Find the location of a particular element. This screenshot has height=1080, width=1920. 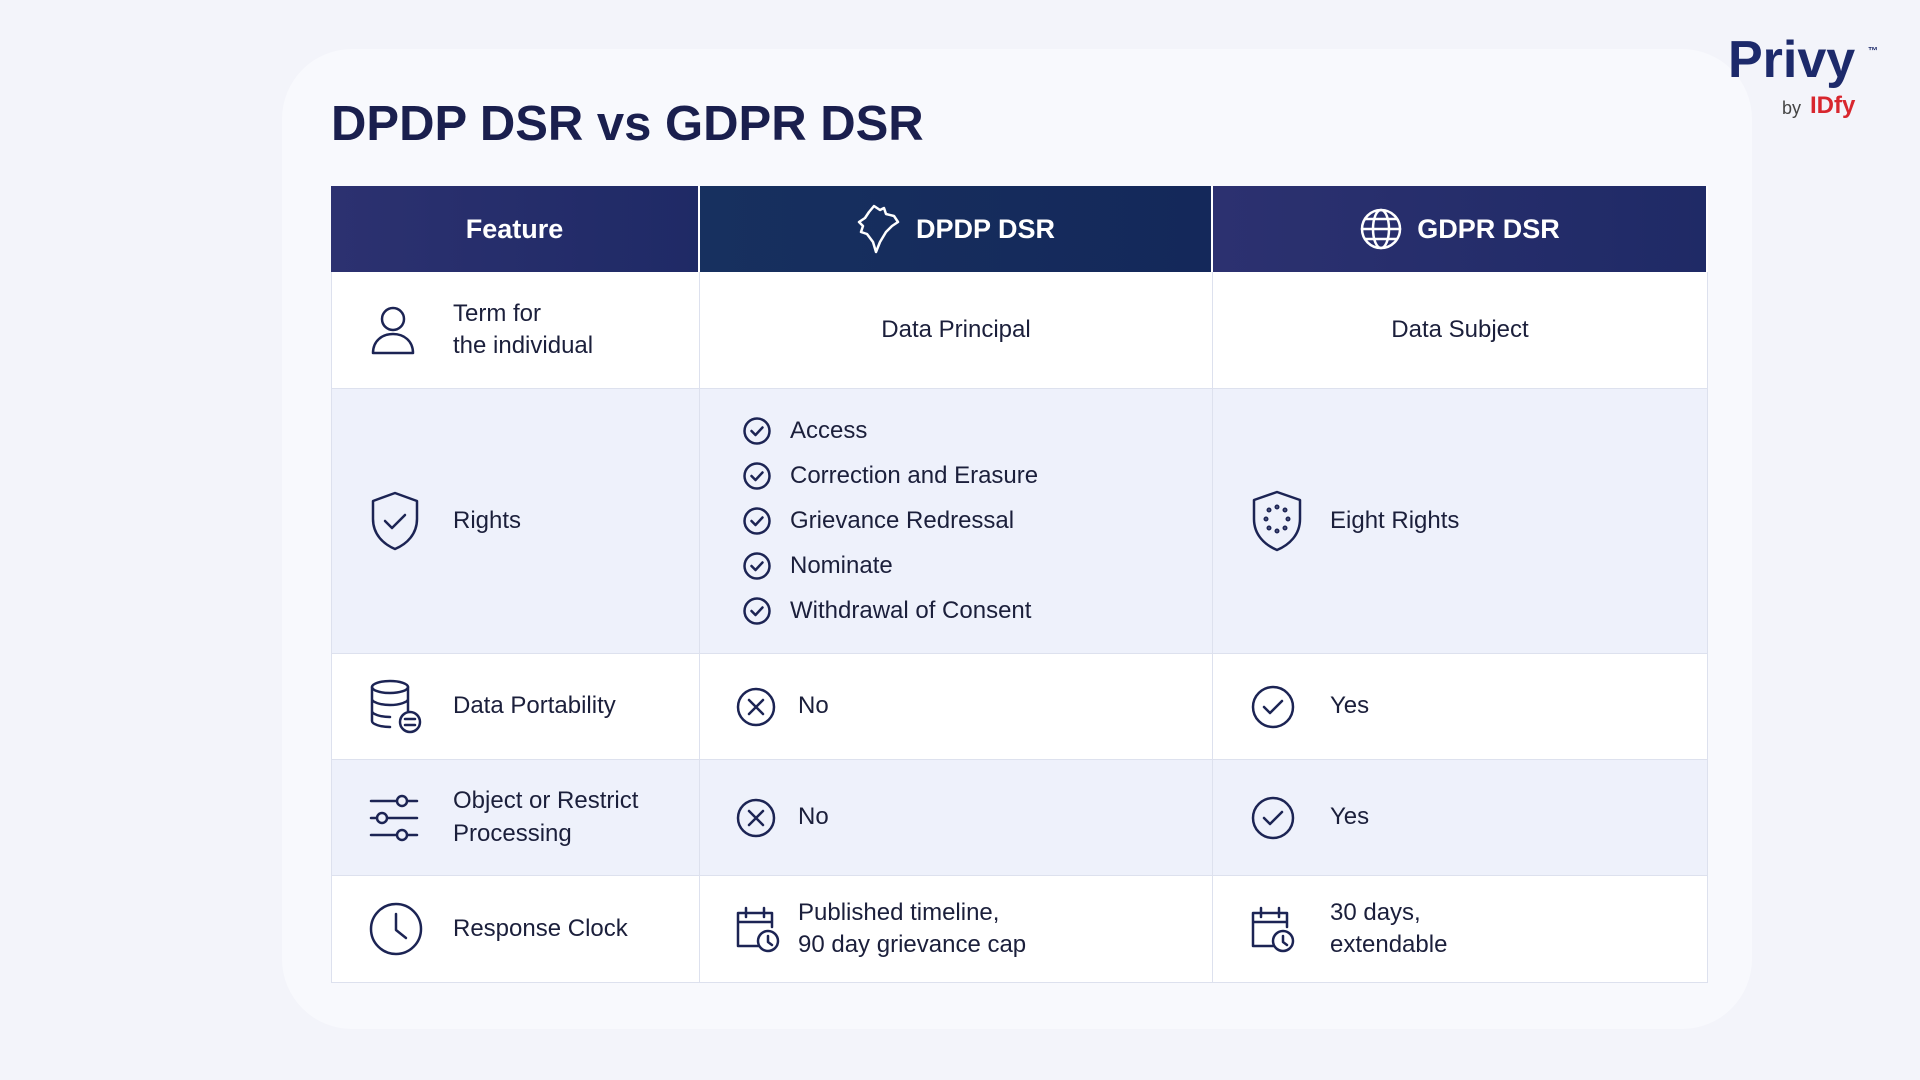

cell: 30 days, extendable is located at coordinates (1460, 929).